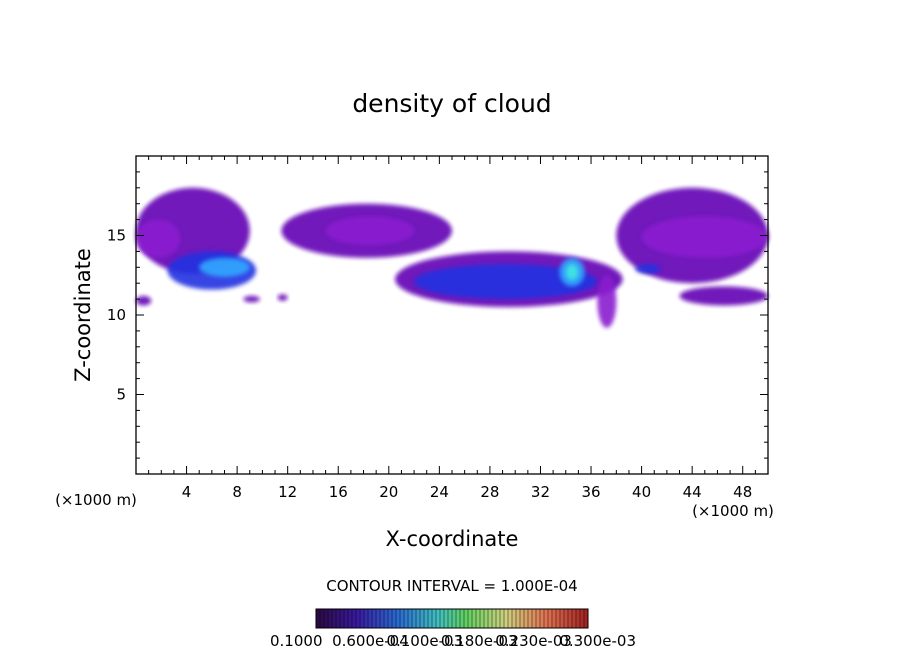 The width and height of the screenshot is (904, 654). Describe the element at coordinates (96, 500) in the screenshot. I see `x-origin-unit-label: (×1000 m)` at that location.